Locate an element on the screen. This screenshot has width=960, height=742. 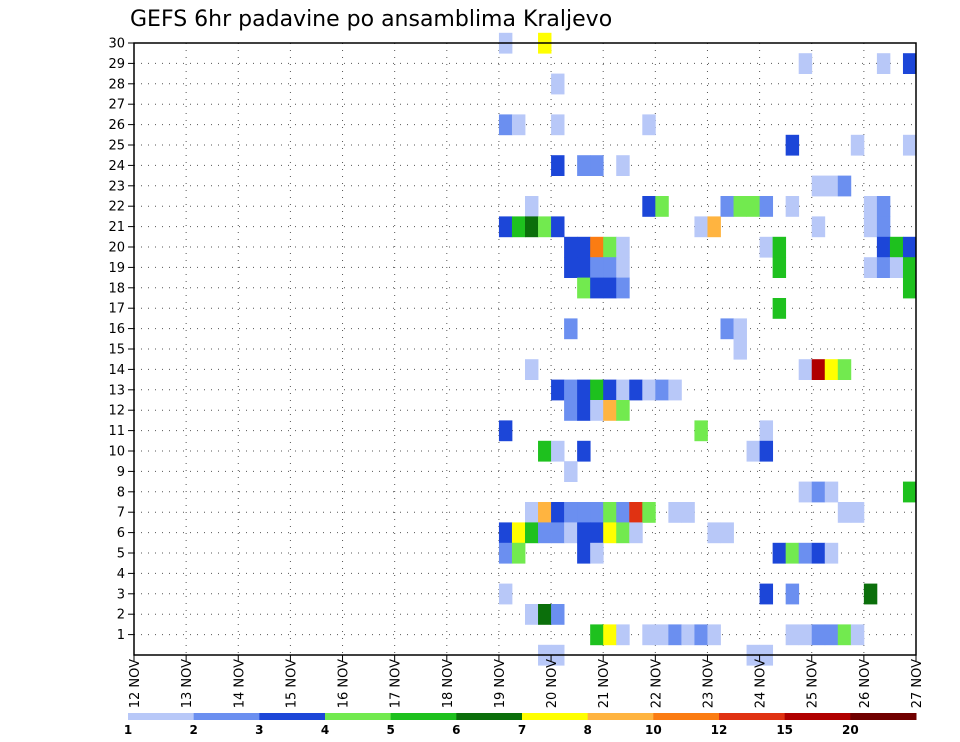
y-tick-label: 7 is located at coordinates (121, 513).